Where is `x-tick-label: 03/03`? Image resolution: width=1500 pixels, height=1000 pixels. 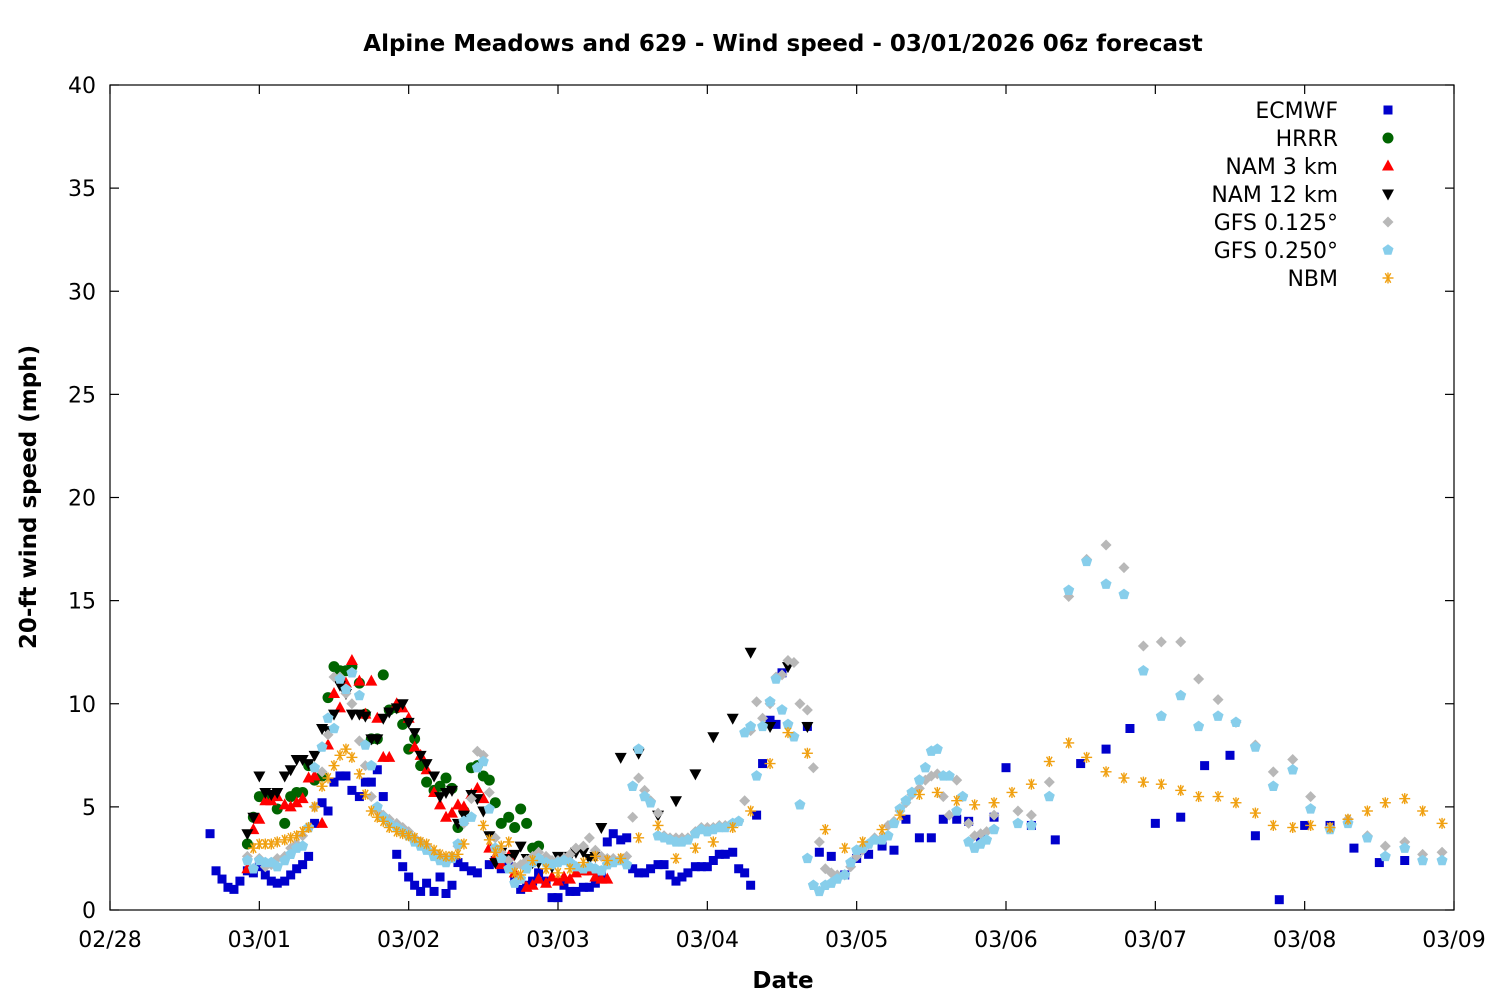
x-tick-label: 03/03 is located at coordinates (557, 940).